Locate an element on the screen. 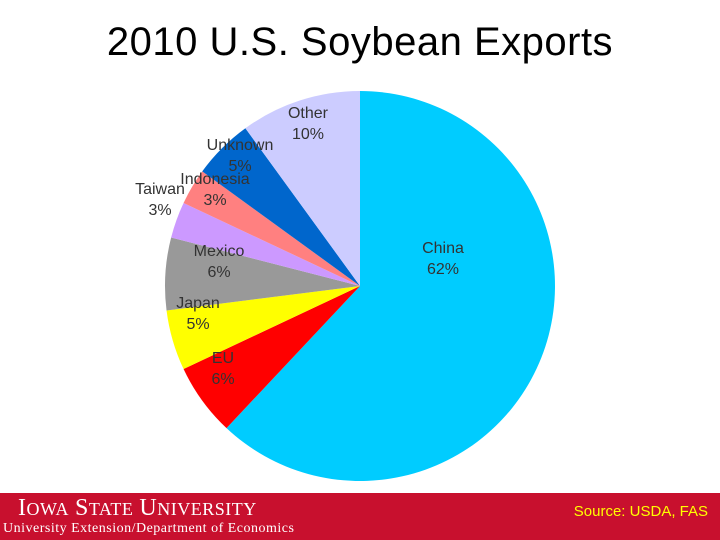 This screenshot has height=540, width=720. slice-unknown is located at coordinates (281, 207).